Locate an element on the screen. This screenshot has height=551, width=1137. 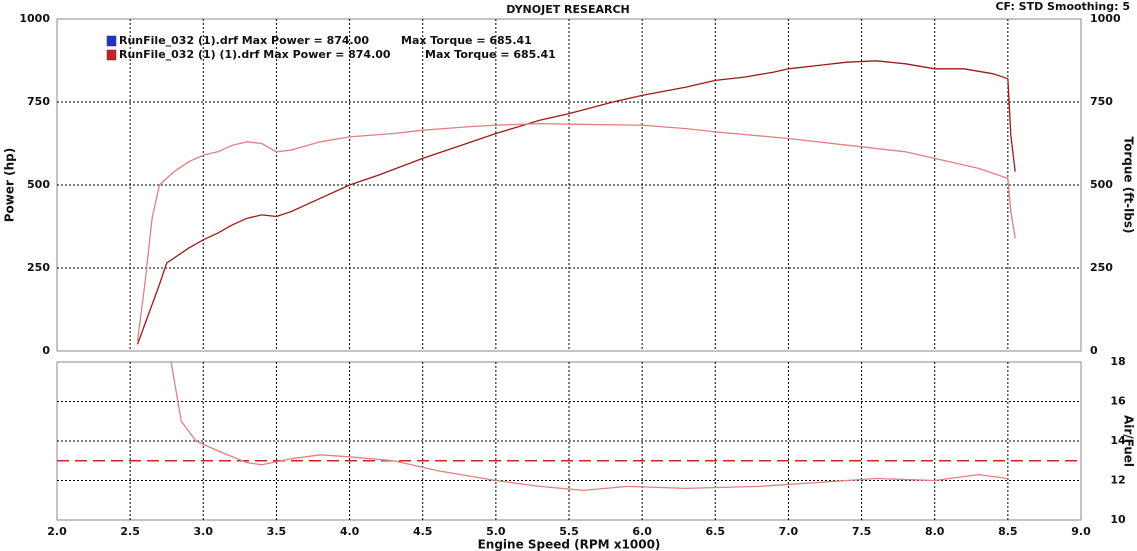
y-axis-label: Air/Fuel is located at coordinates (1129, 441).